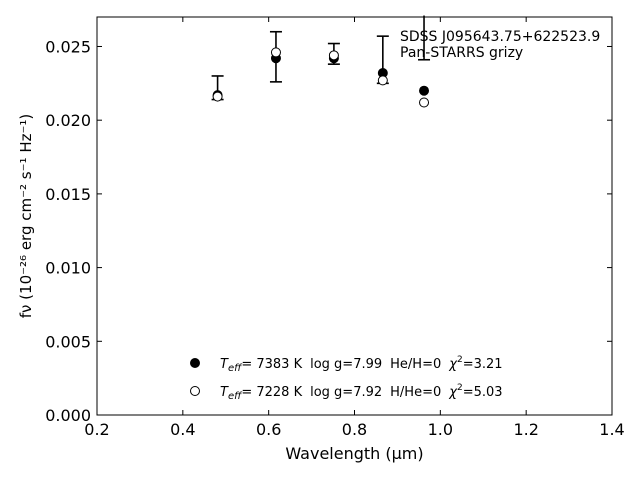 The height and width of the screenshot is (480, 640). Describe the element at coordinates (96, 429) in the screenshot. I see `x-tick-label-0: 0.2` at that location.